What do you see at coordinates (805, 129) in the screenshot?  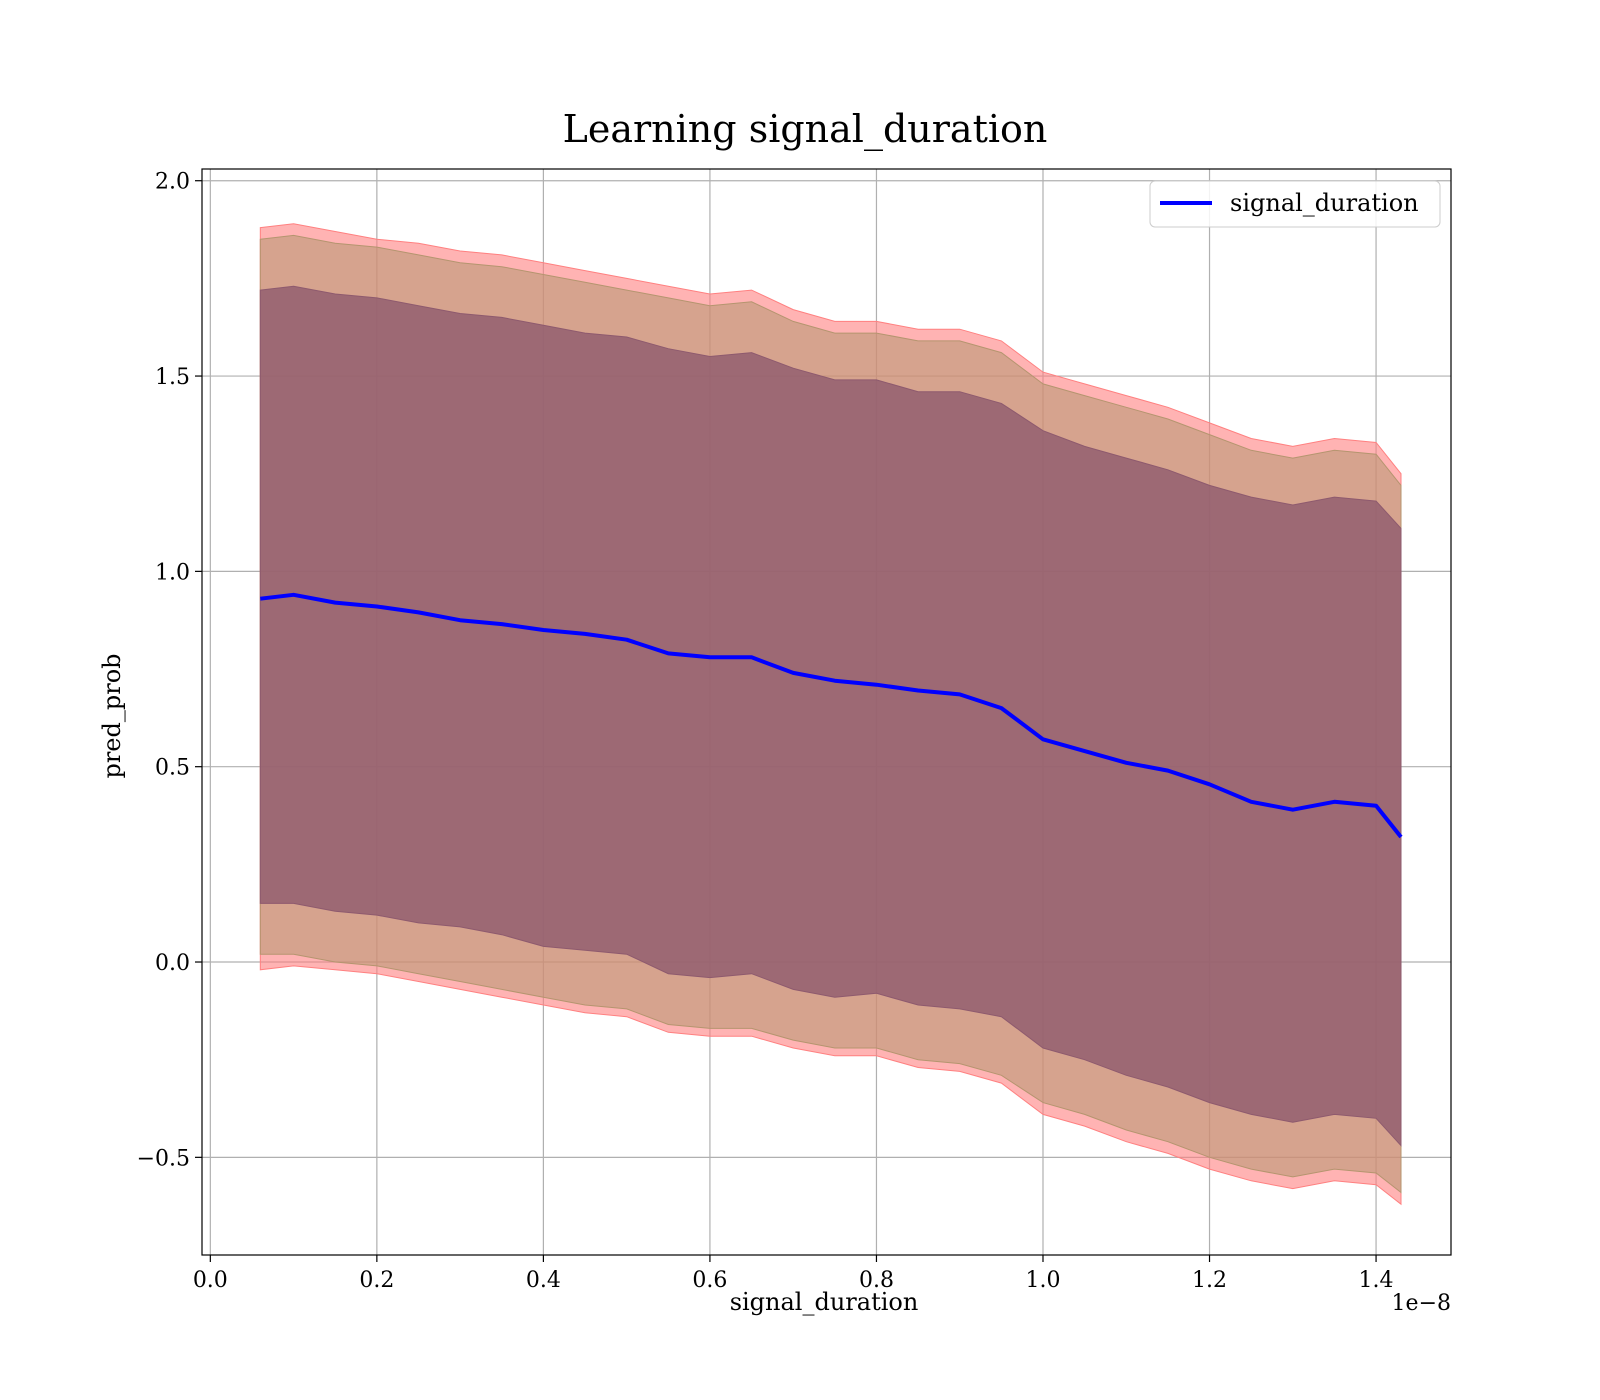 I see `chart-title: Learning signal_duration` at bounding box center [805, 129].